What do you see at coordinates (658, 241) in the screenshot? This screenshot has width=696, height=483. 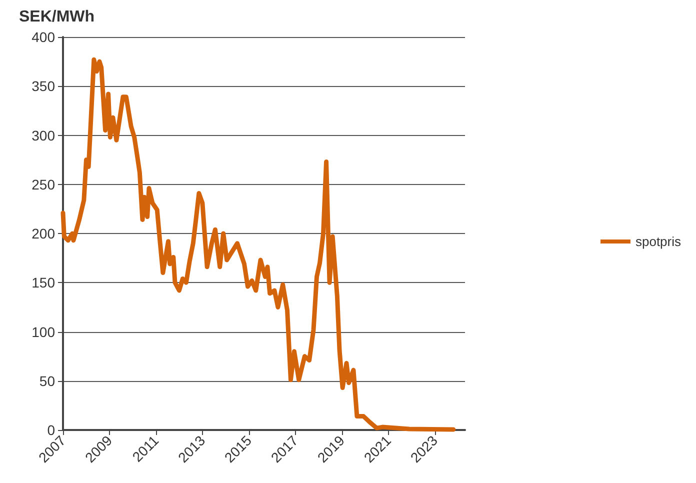 I see `legend-label: spotpris` at bounding box center [658, 241].